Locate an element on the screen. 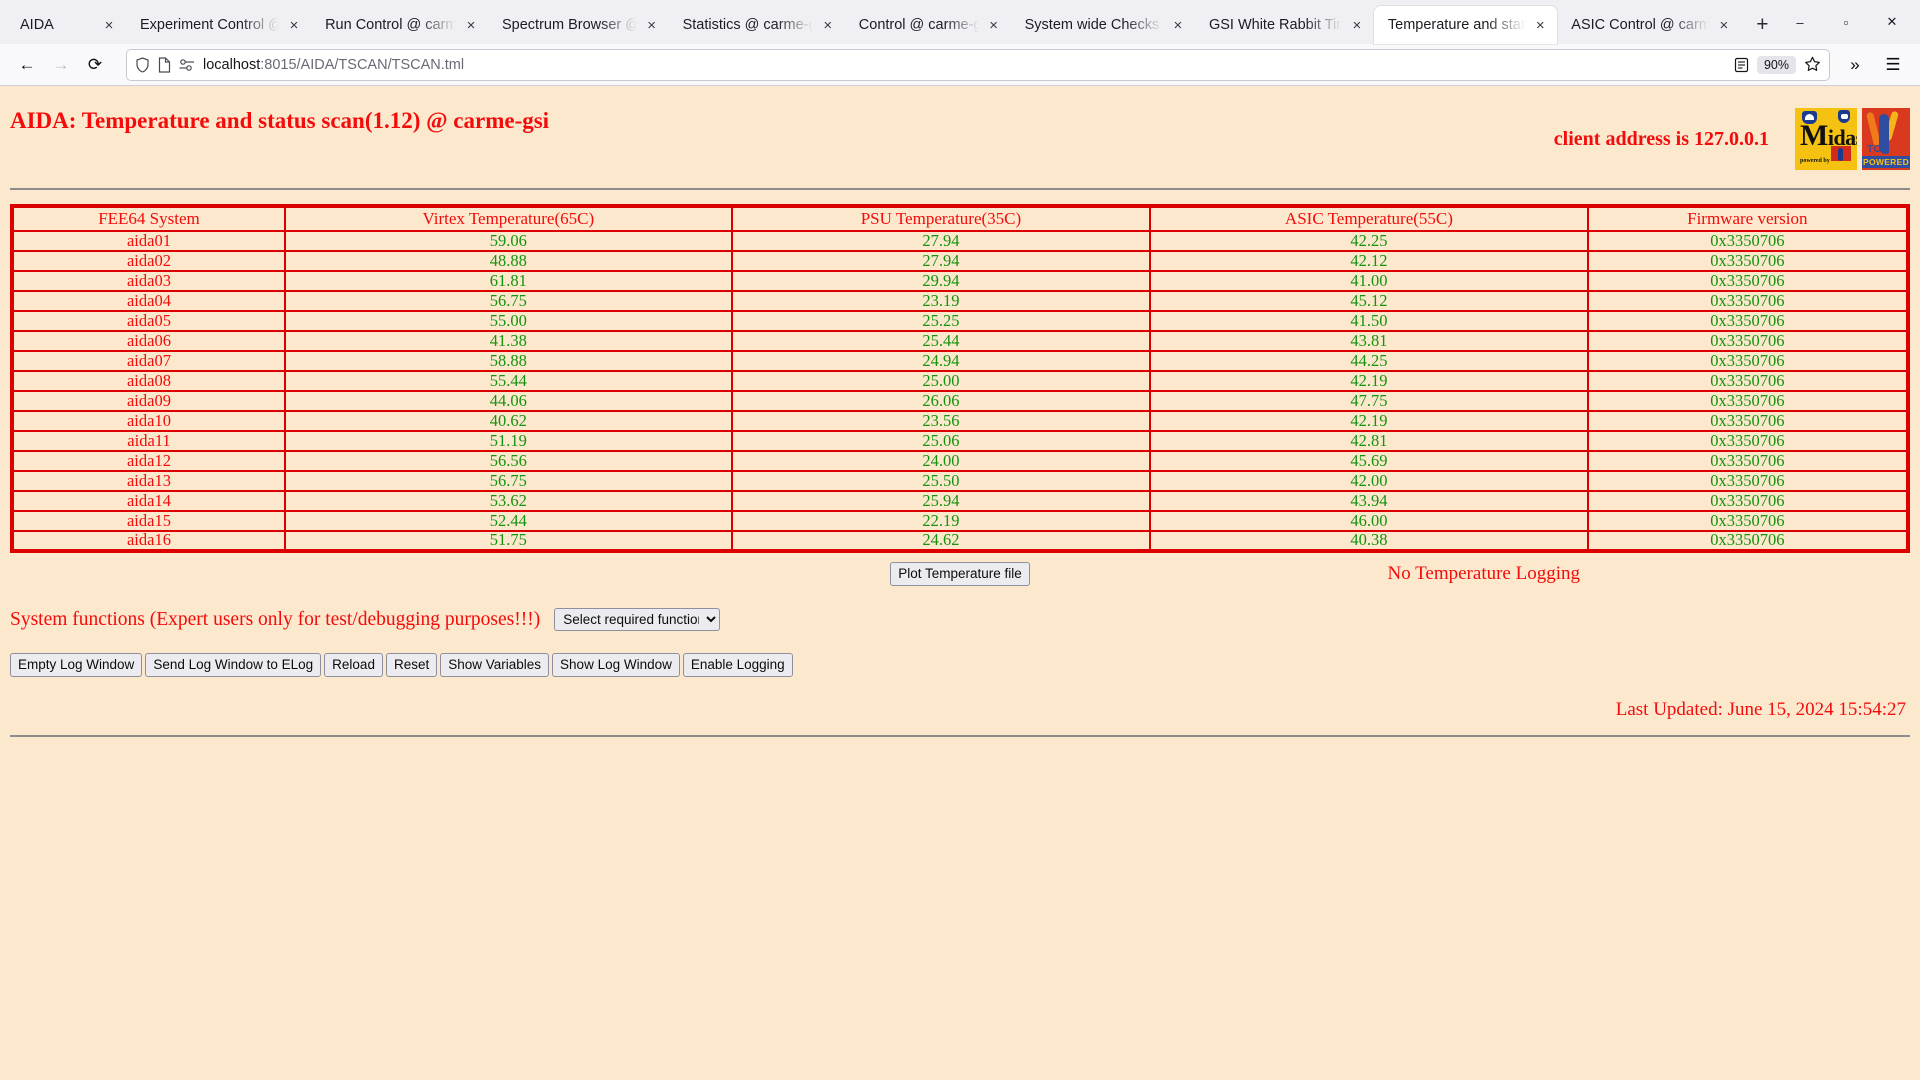  reload-button: Reload is located at coordinates (353, 665).